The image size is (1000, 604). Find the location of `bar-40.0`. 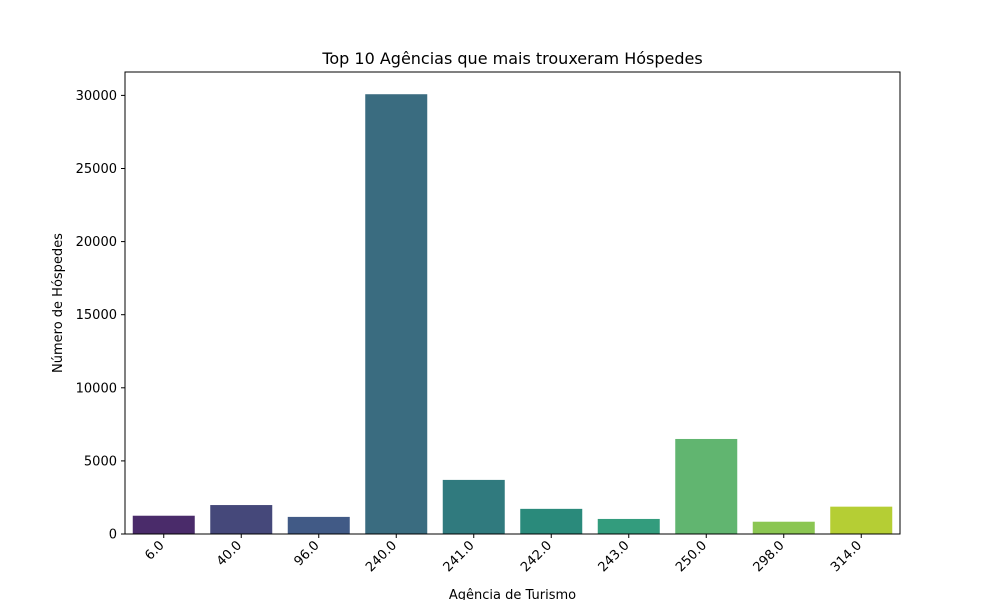

bar-40.0 is located at coordinates (241, 519).